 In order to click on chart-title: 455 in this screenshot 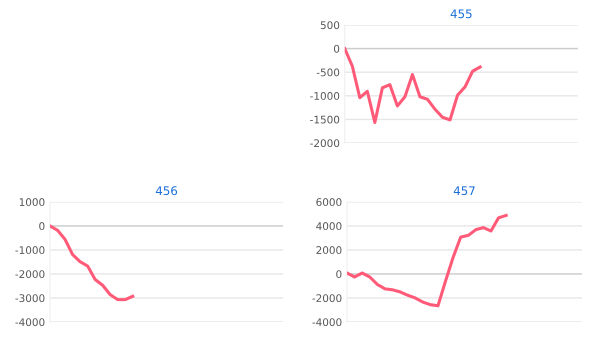, I will do `click(461, 13)`.